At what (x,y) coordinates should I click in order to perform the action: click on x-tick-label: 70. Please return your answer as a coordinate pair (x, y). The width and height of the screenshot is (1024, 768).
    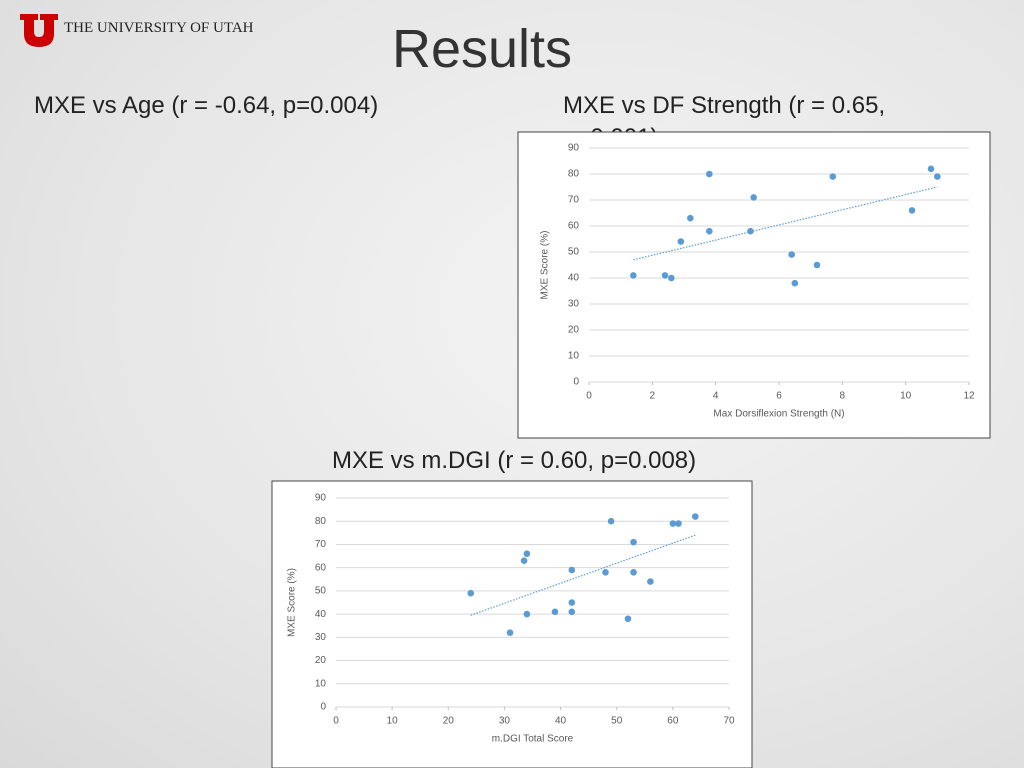
    Looking at the image, I should click on (729, 721).